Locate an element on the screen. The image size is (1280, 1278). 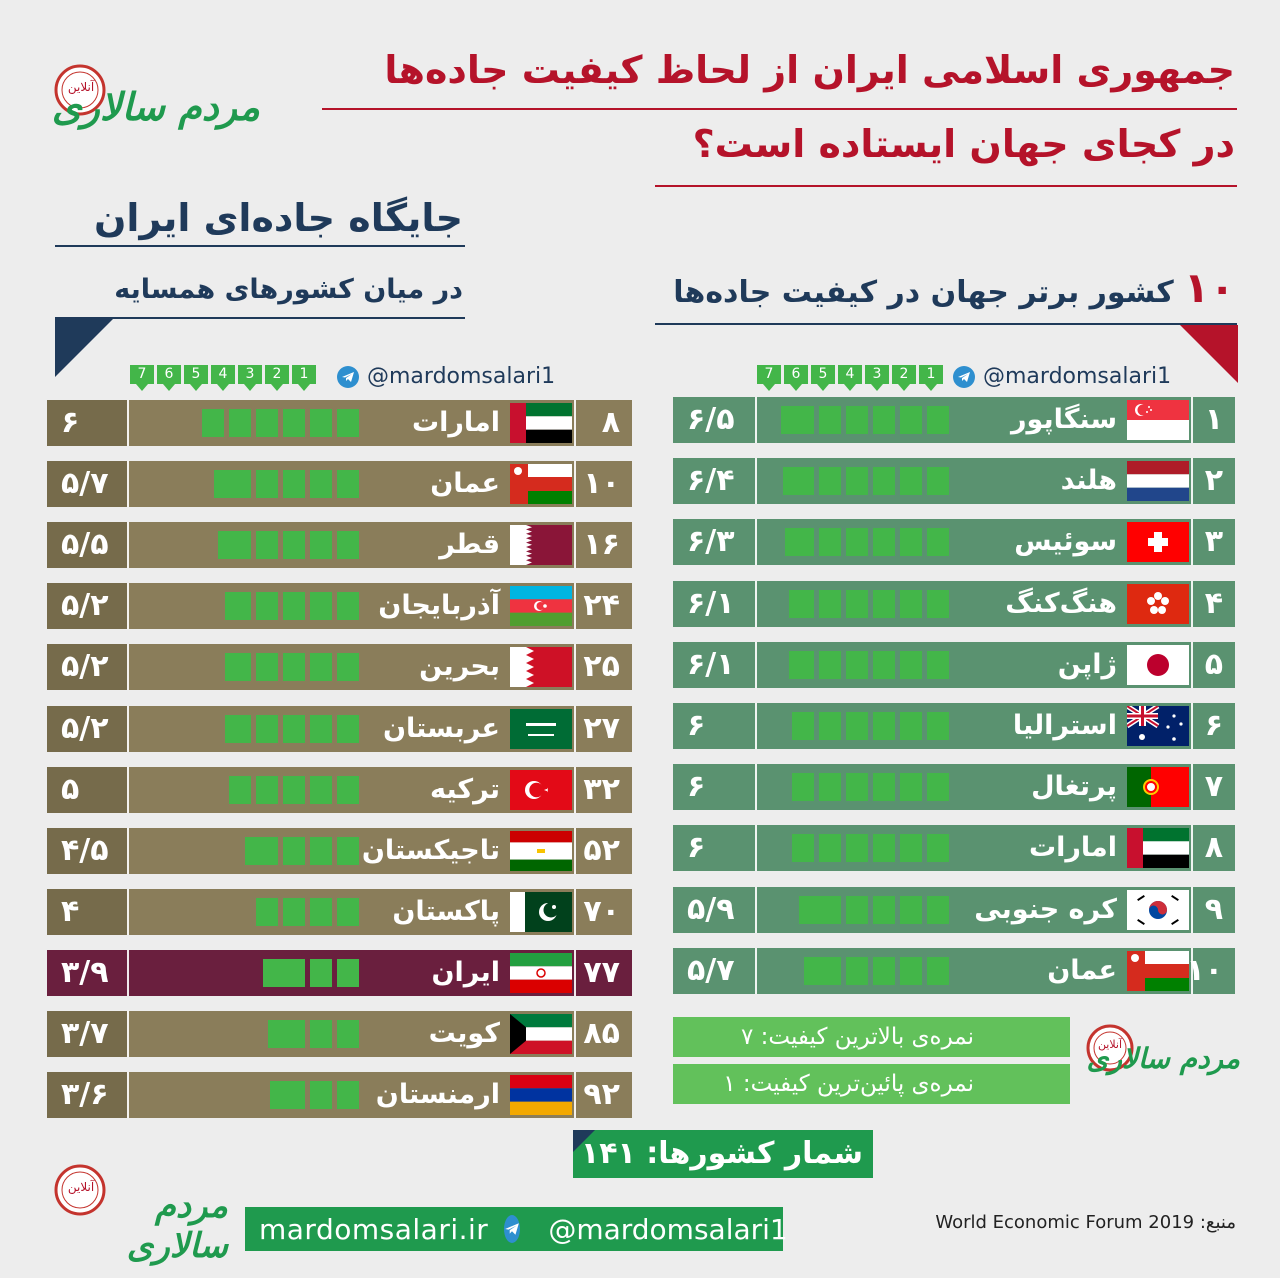
rank-label: ۲۴ is located at coordinates (601, 606).